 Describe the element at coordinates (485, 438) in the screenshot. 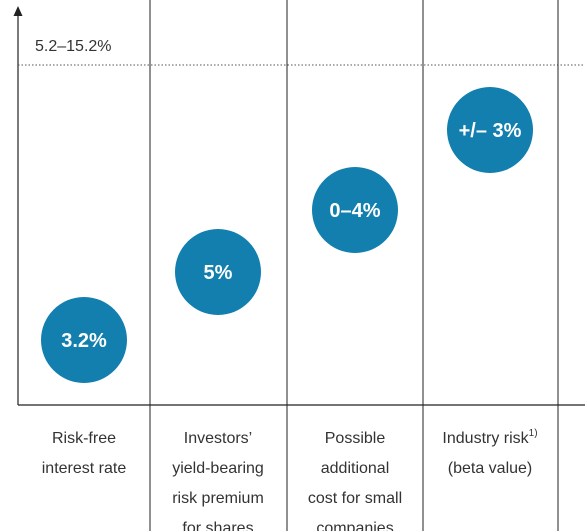

I see `label-text: Industry risk` at that location.